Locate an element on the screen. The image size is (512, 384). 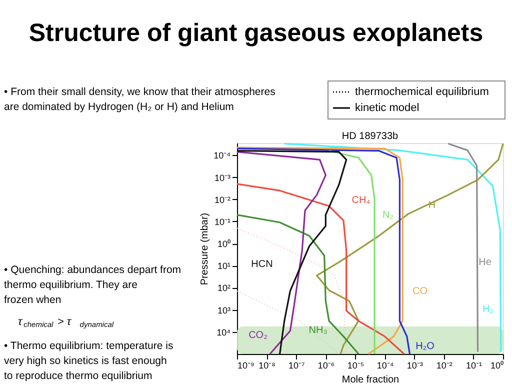
series-label: CO is located at coordinates (420, 291).